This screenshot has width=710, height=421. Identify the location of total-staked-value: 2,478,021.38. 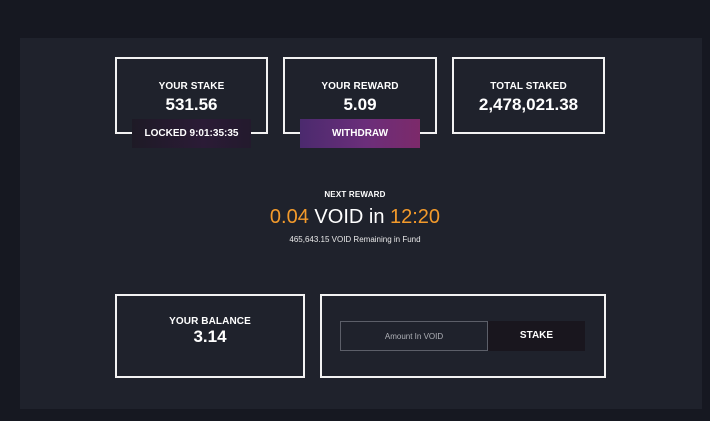
(528, 104).